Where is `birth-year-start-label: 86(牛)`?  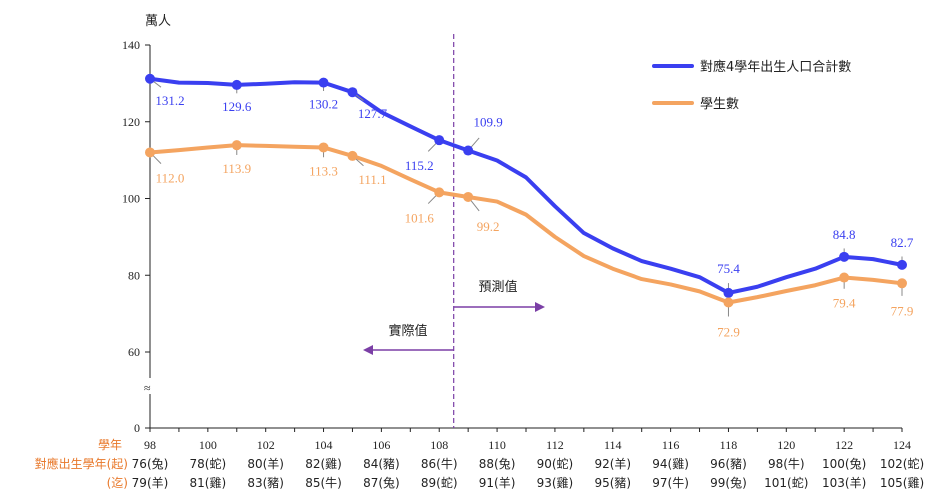 birth-year-start-label: 86(牛) is located at coordinates (439, 463).